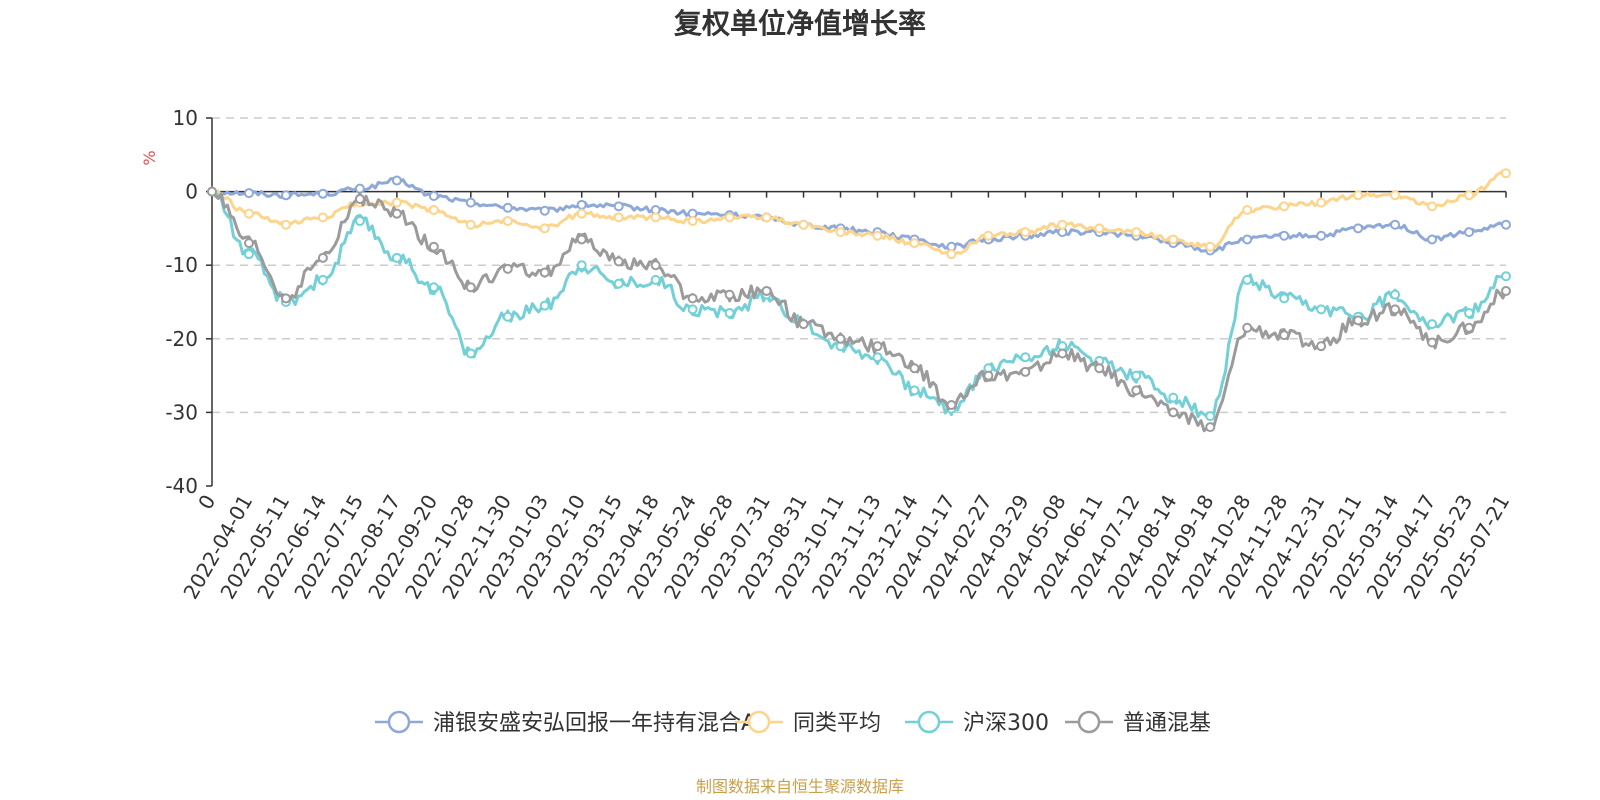 The height and width of the screenshot is (800, 1600). What do you see at coordinates (181, 486) in the screenshot?
I see `y-tick-label: -40` at bounding box center [181, 486].